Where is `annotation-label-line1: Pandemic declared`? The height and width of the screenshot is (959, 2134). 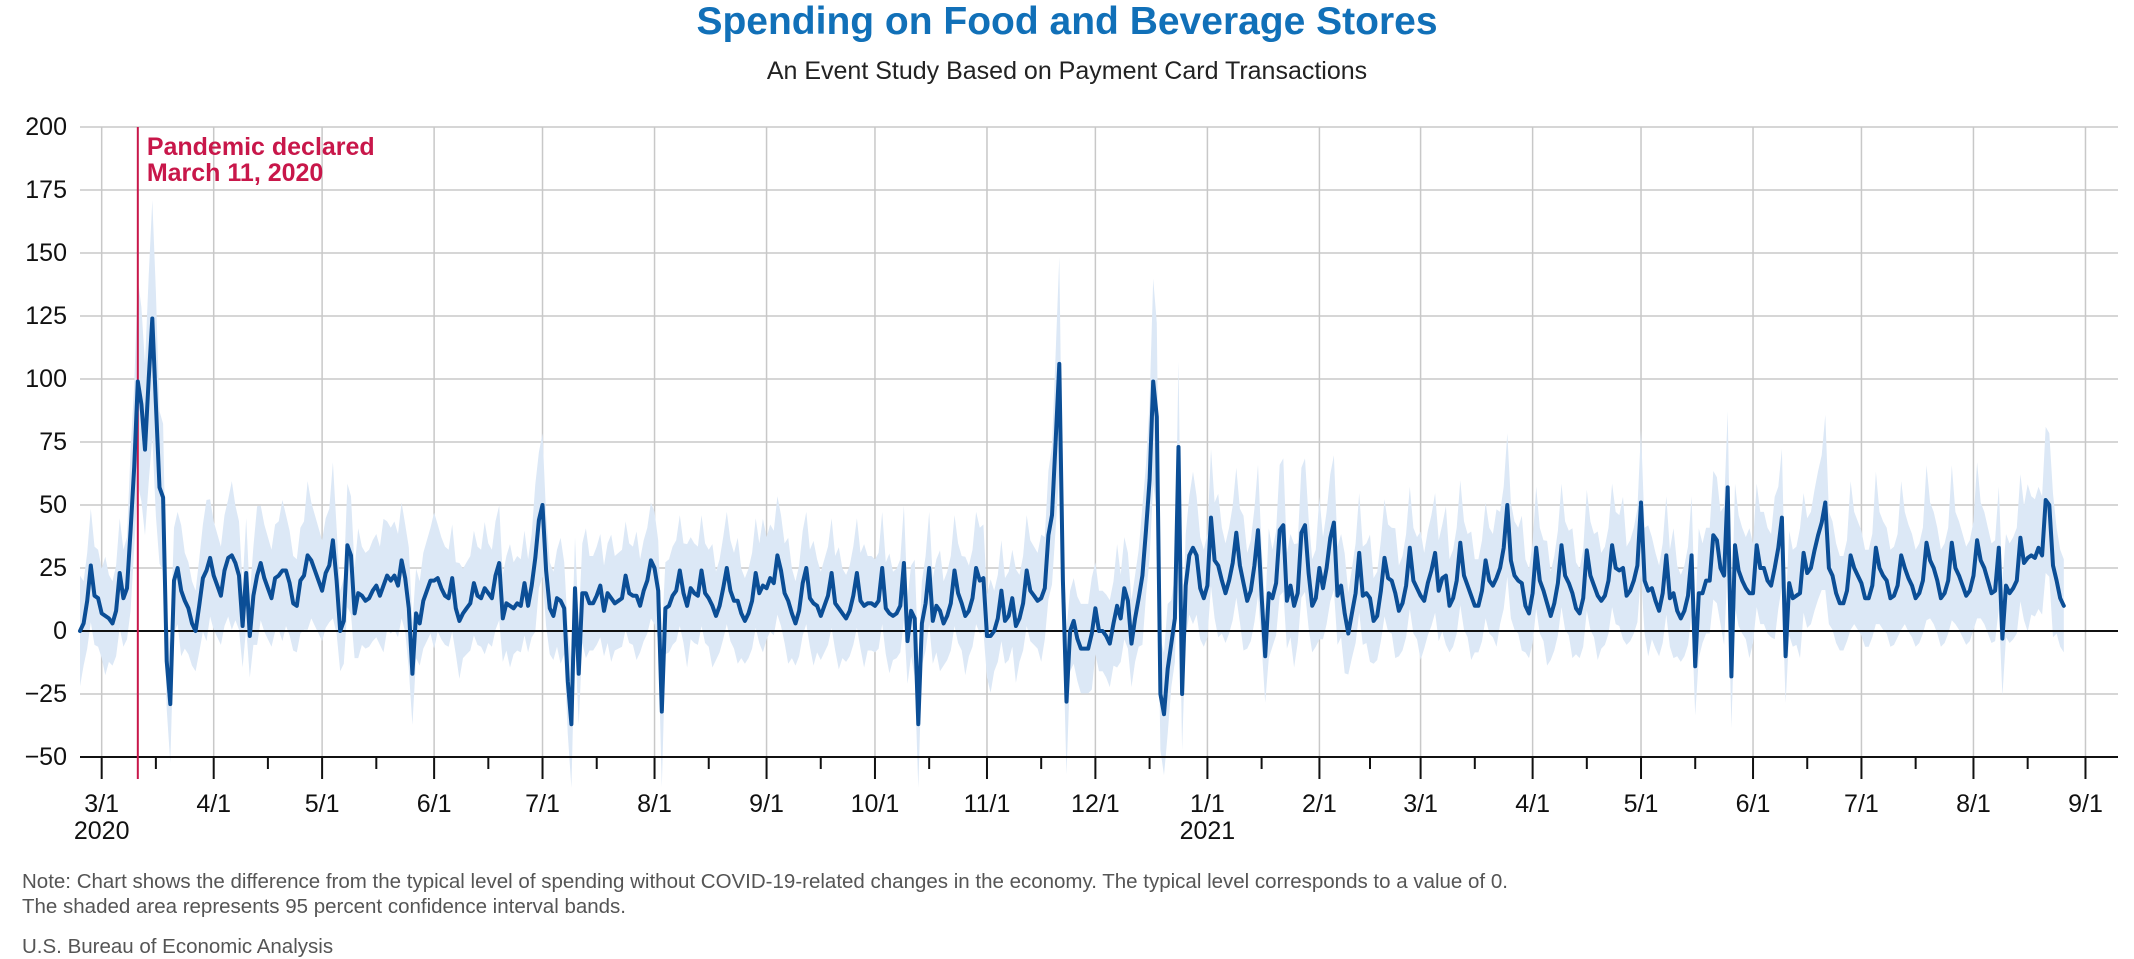
annotation-label-line1: Pandemic declared is located at coordinates (261, 147).